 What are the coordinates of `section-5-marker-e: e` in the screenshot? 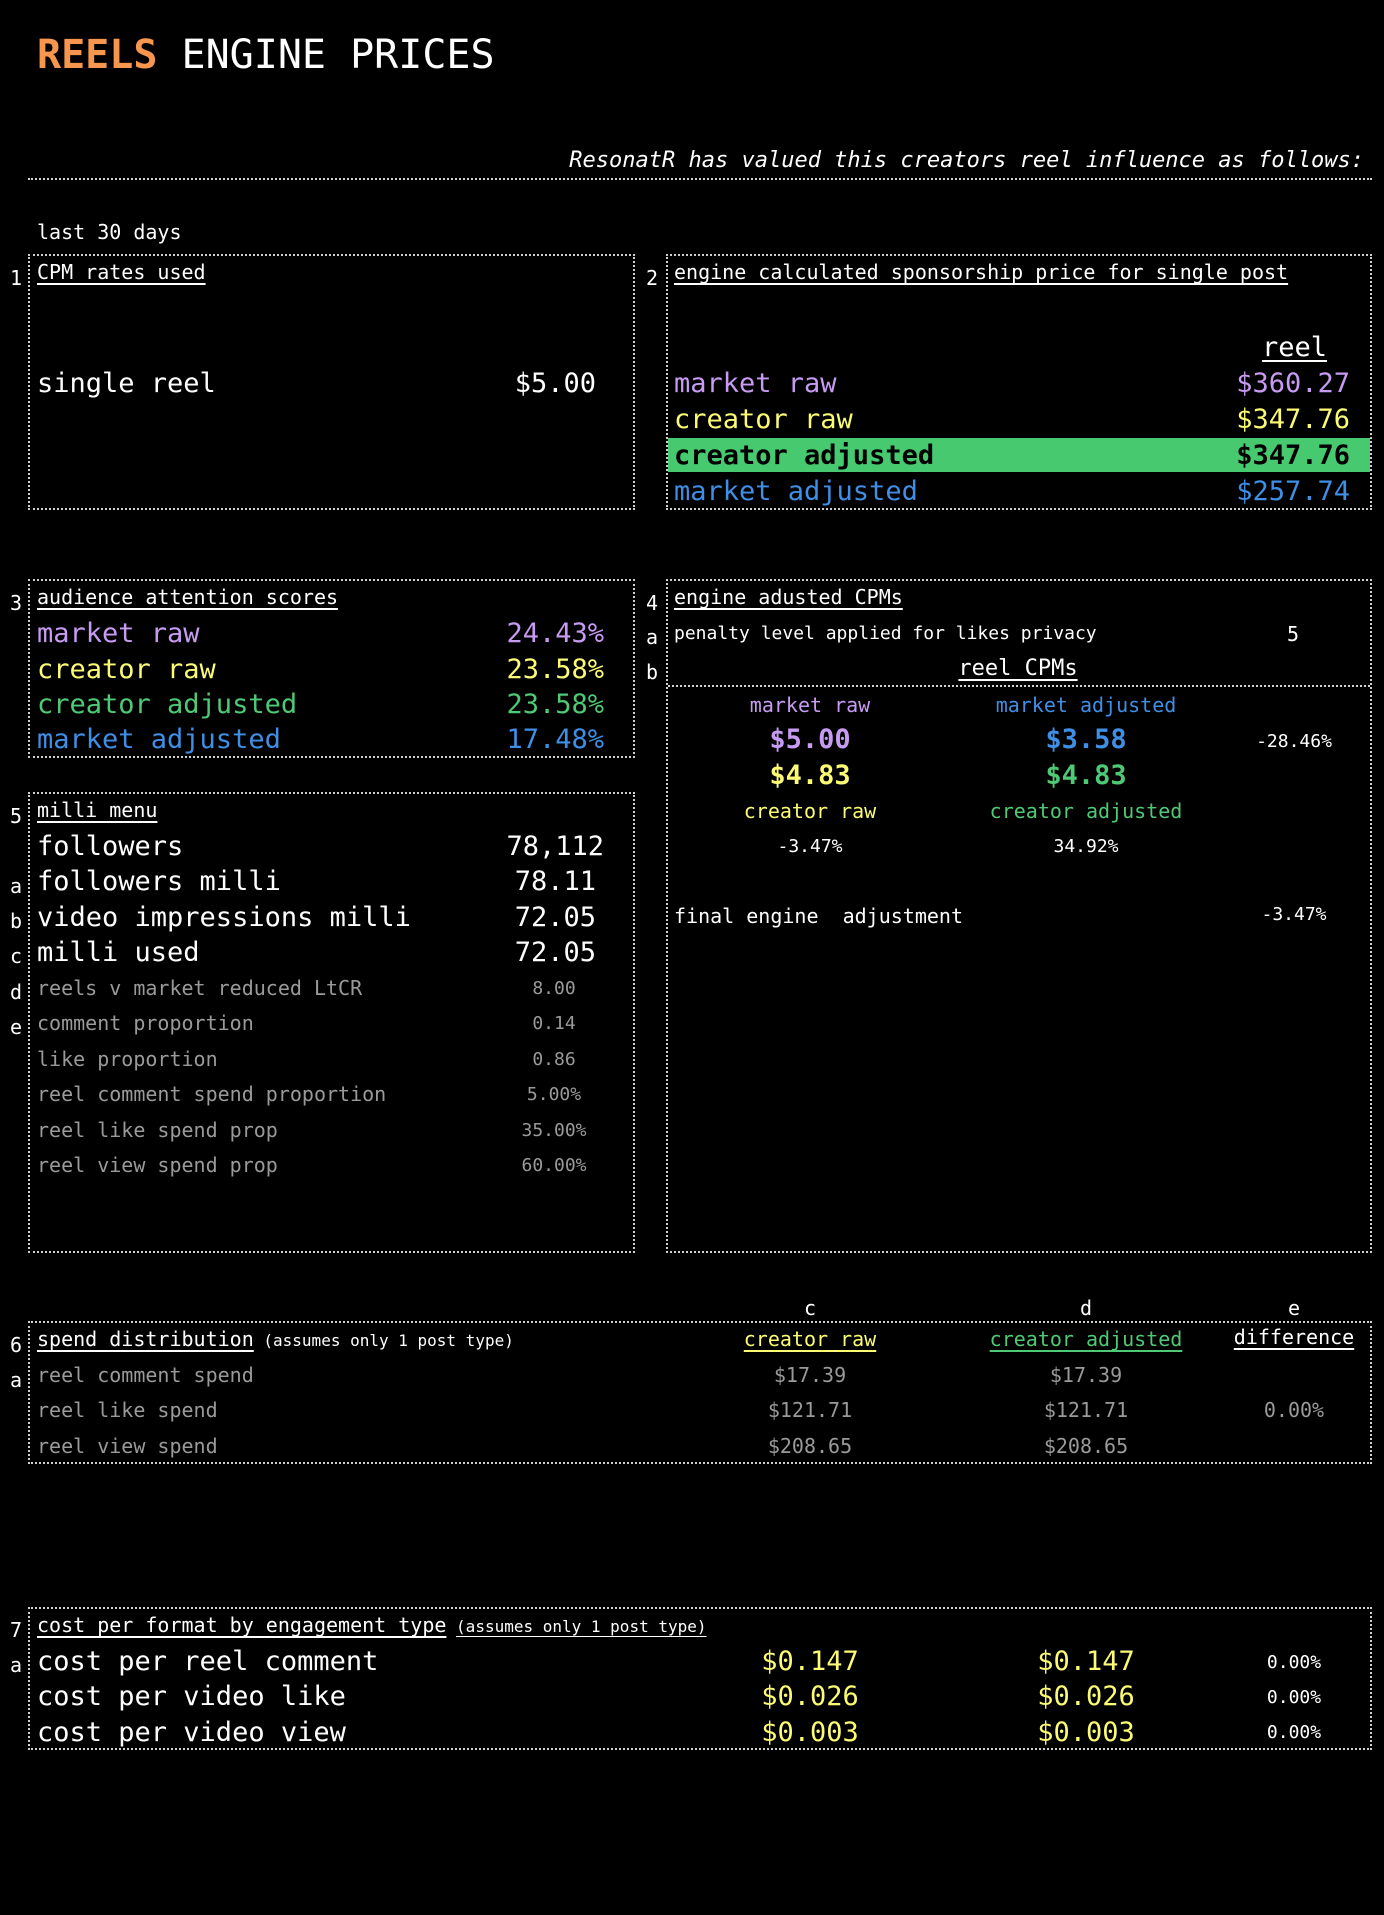 It's located at (16, 1027).